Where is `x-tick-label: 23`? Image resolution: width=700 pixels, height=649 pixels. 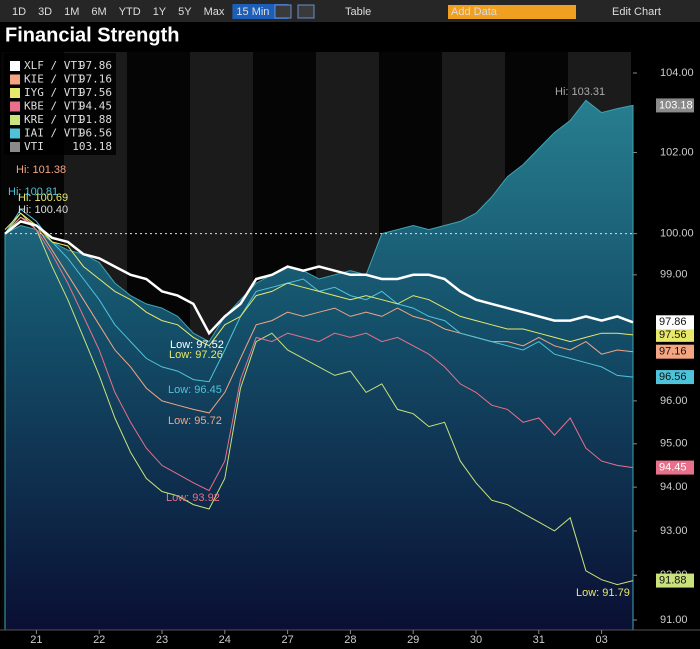 x-tick-label: 23 is located at coordinates (162, 640).